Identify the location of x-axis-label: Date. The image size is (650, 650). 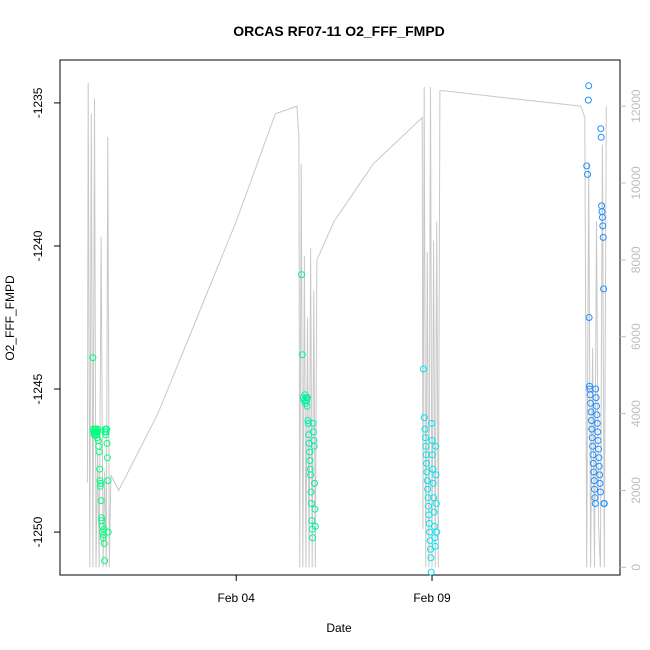
(339, 628).